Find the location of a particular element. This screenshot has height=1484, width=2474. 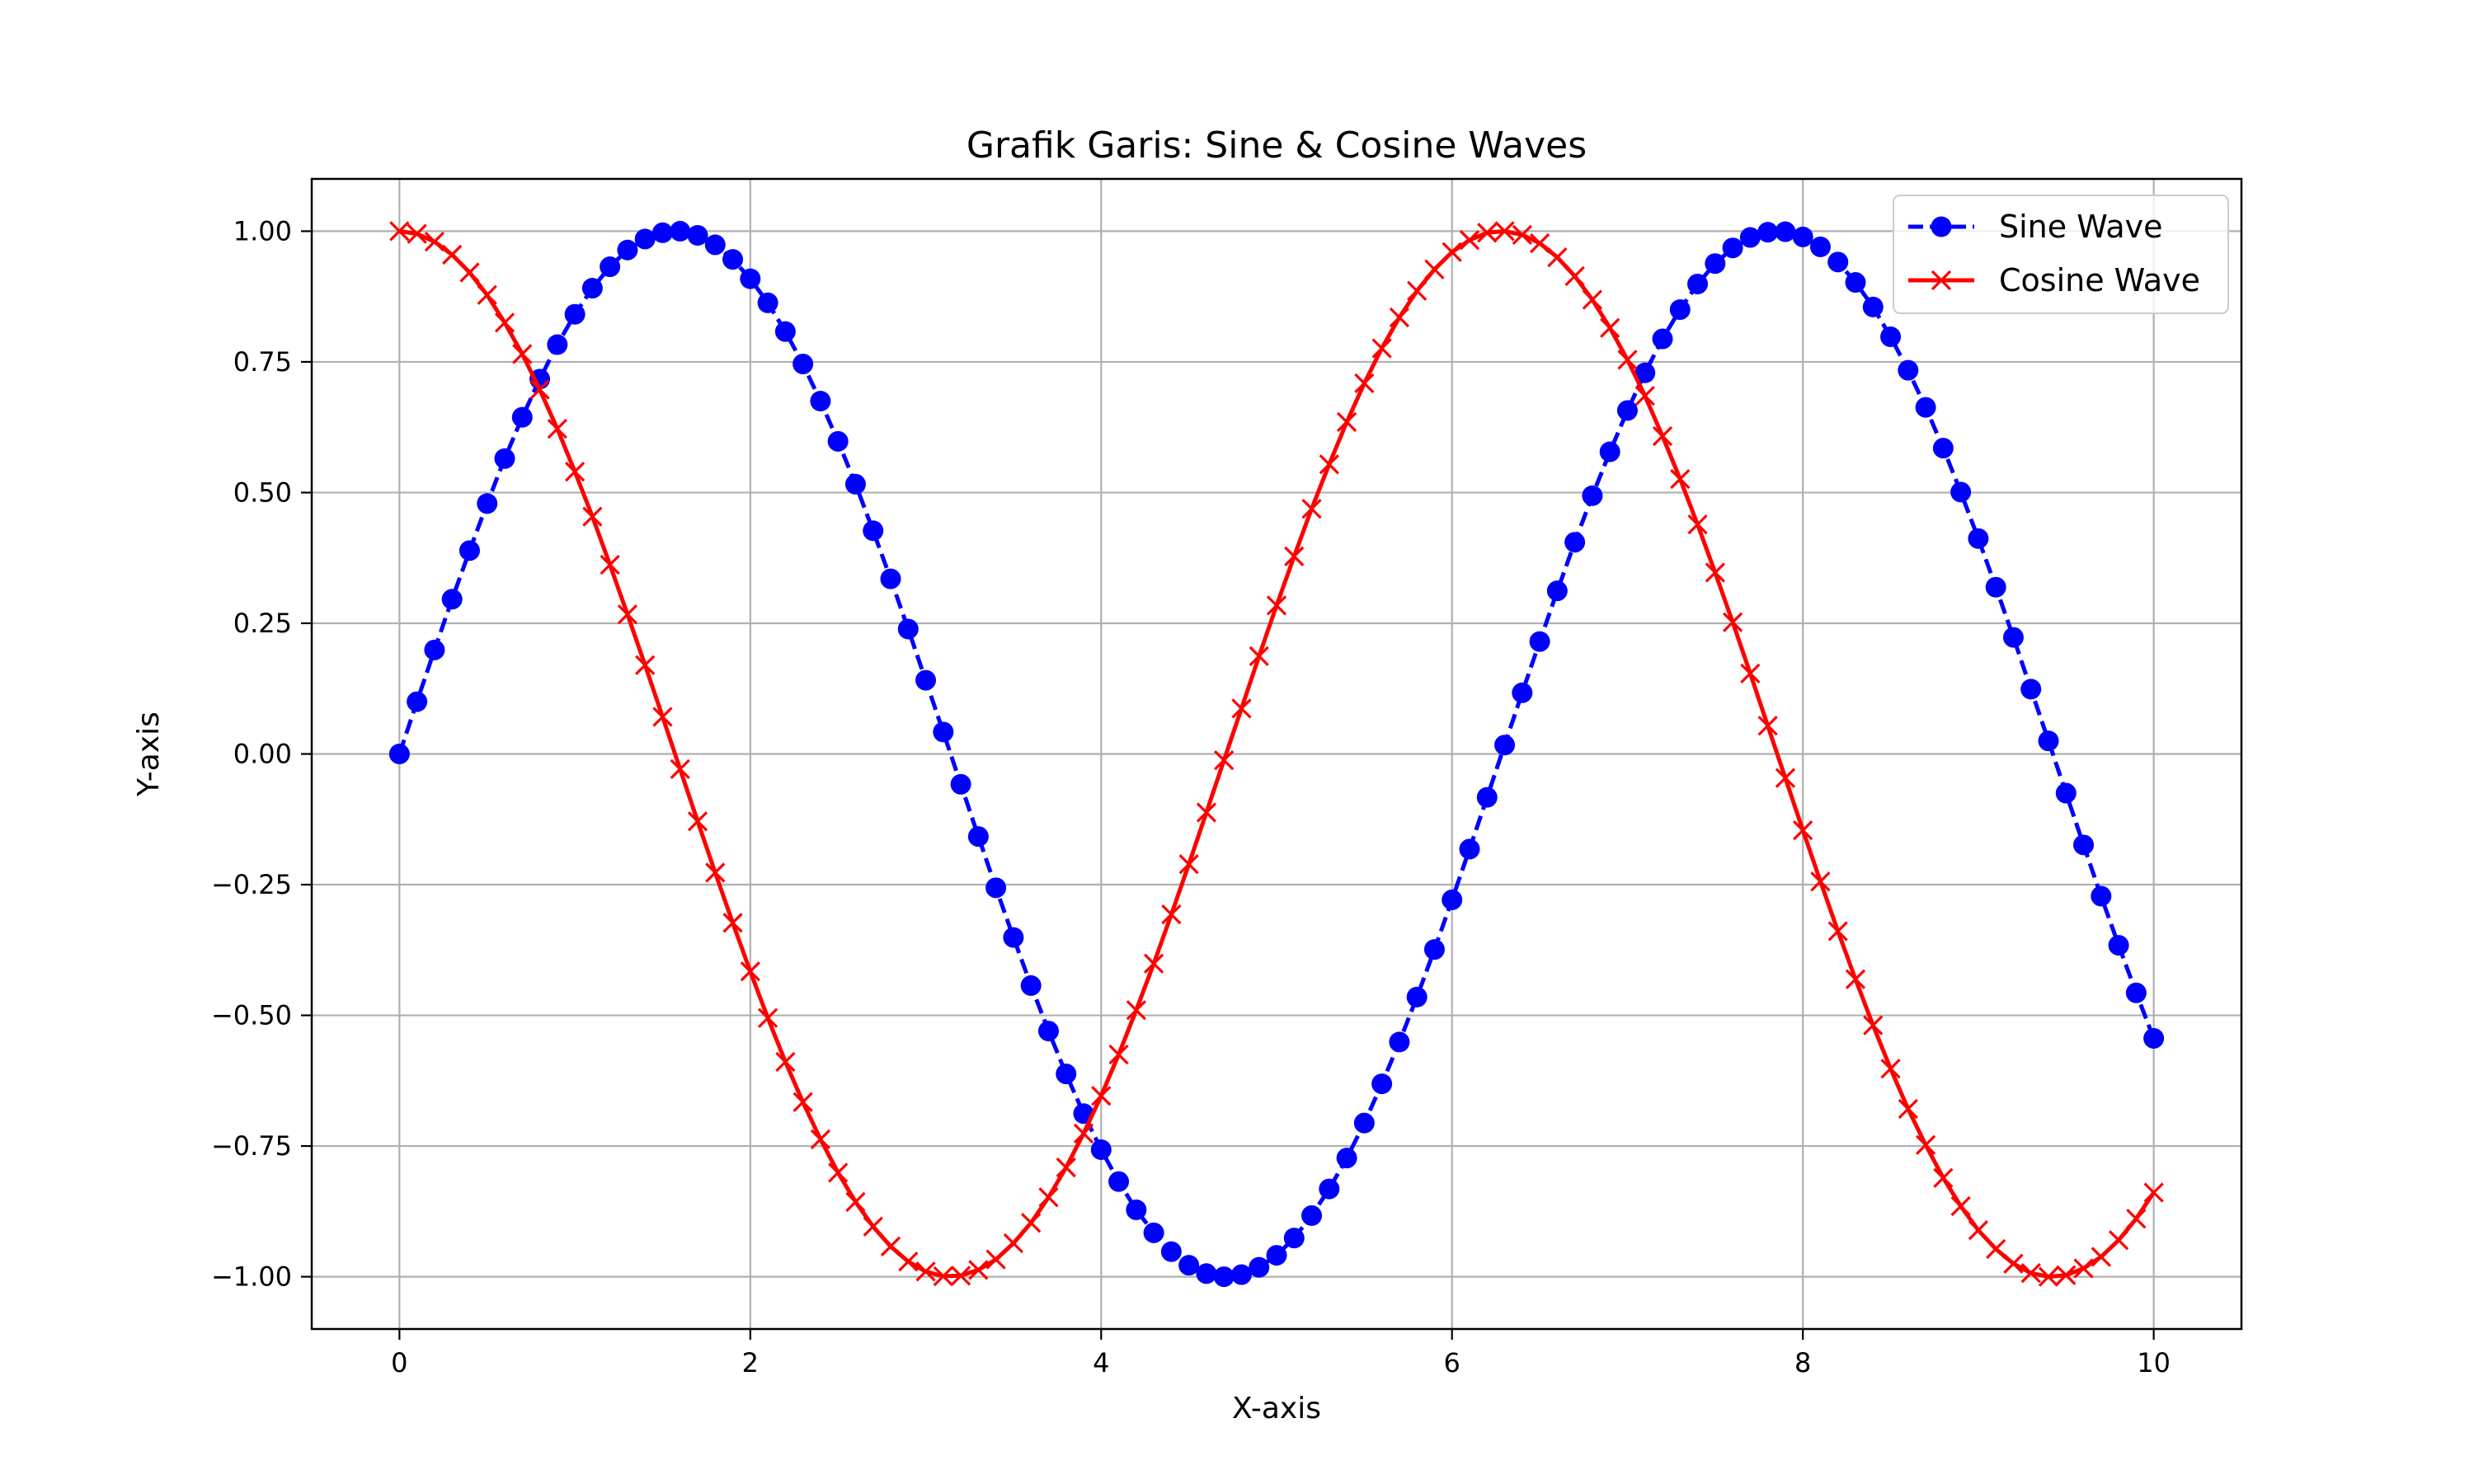

chart-title: Grafik Garis: Sine & Cosine Waves is located at coordinates (1277, 145).